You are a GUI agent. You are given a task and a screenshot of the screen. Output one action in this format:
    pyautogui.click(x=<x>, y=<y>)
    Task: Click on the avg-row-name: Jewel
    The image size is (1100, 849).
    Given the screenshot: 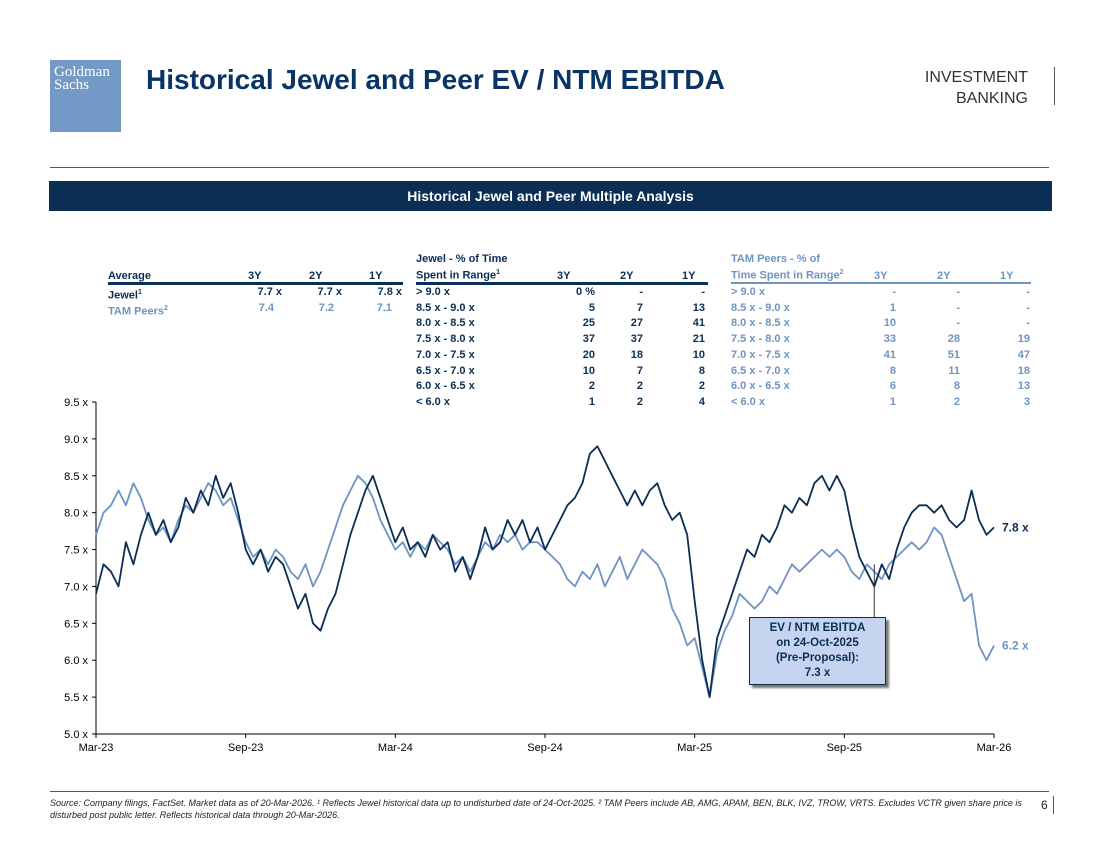 What is the action you would take?
    pyautogui.click(x=123, y=295)
    